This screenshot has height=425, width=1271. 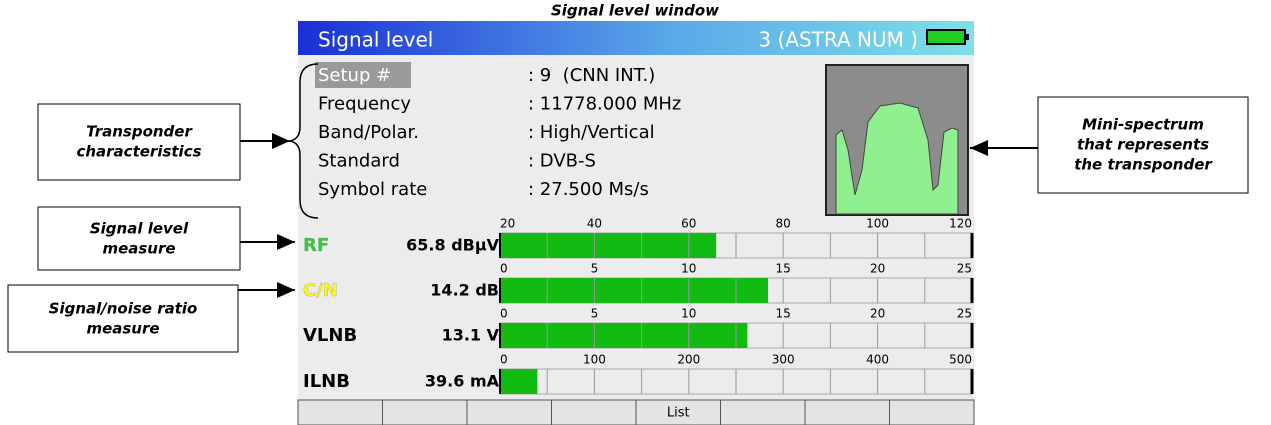 What do you see at coordinates (604, 104) in the screenshot?
I see `info-value: : 11778.000 MHz` at bounding box center [604, 104].